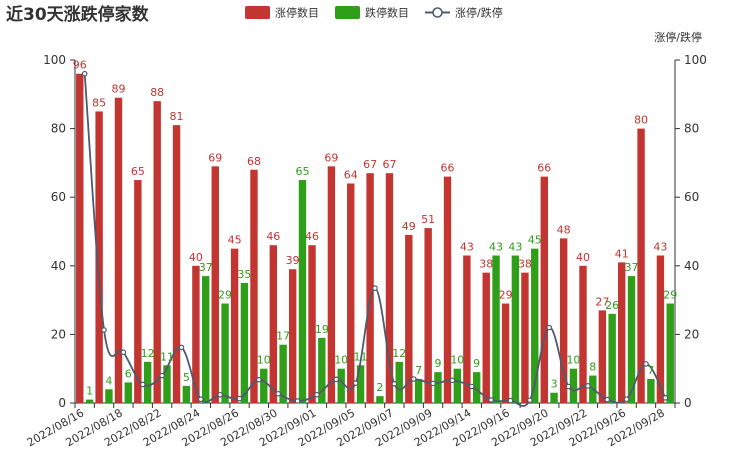  Describe the element at coordinates (58, 266) in the screenshot. I see `y-tick-label: 40` at that location.